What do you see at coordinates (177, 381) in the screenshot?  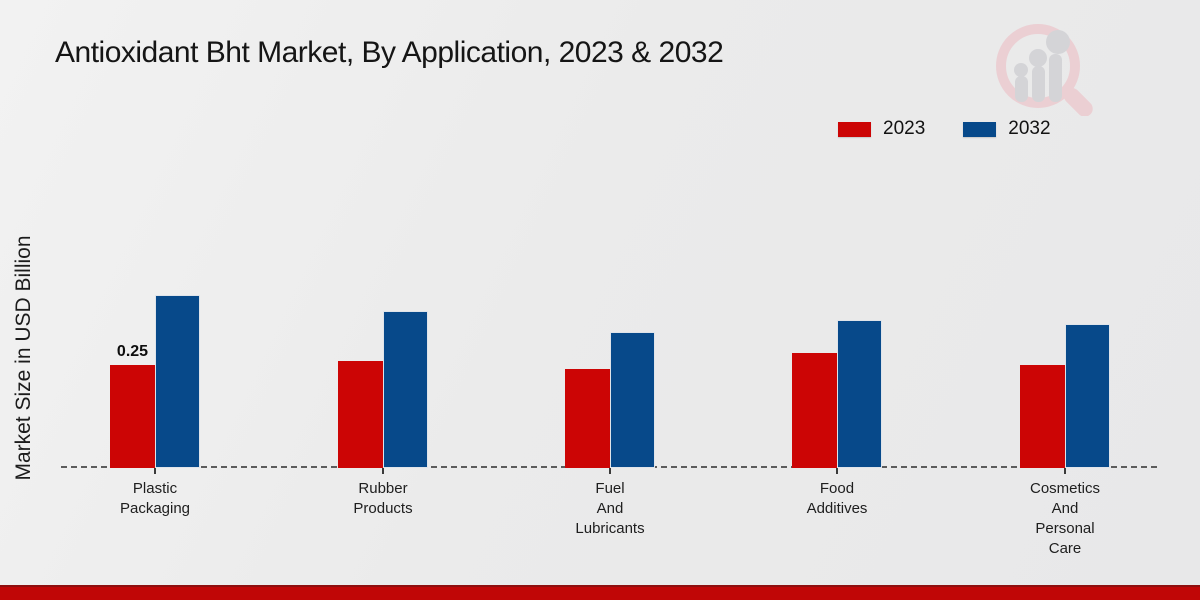 I see `bar-2032-plastic` at bounding box center [177, 381].